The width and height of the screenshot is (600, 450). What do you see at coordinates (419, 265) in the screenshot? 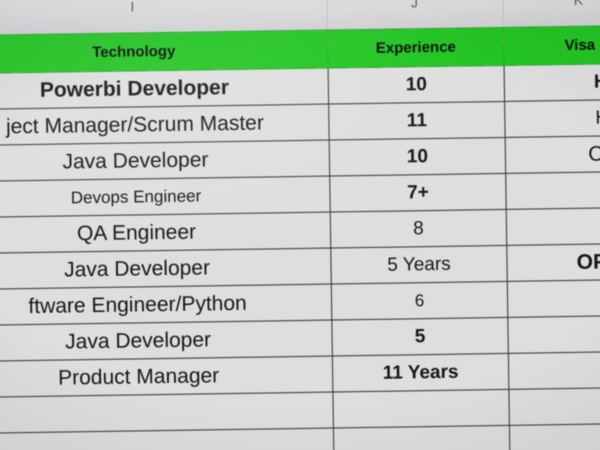
I see `cell-experience: 5 Years` at bounding box center [419, 265].